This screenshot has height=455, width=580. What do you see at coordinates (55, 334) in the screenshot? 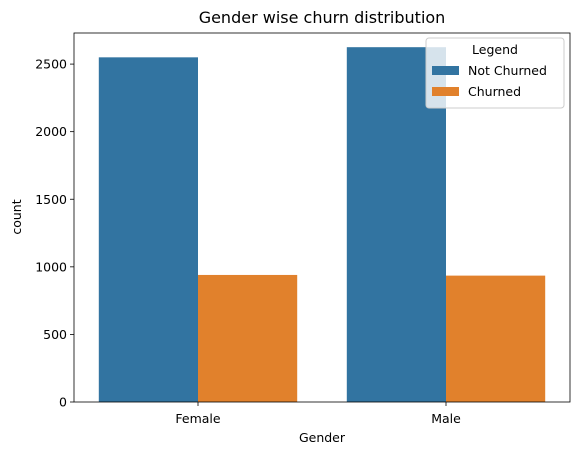
I see `y-tick-label: 500` at bounding box center [55, 334].